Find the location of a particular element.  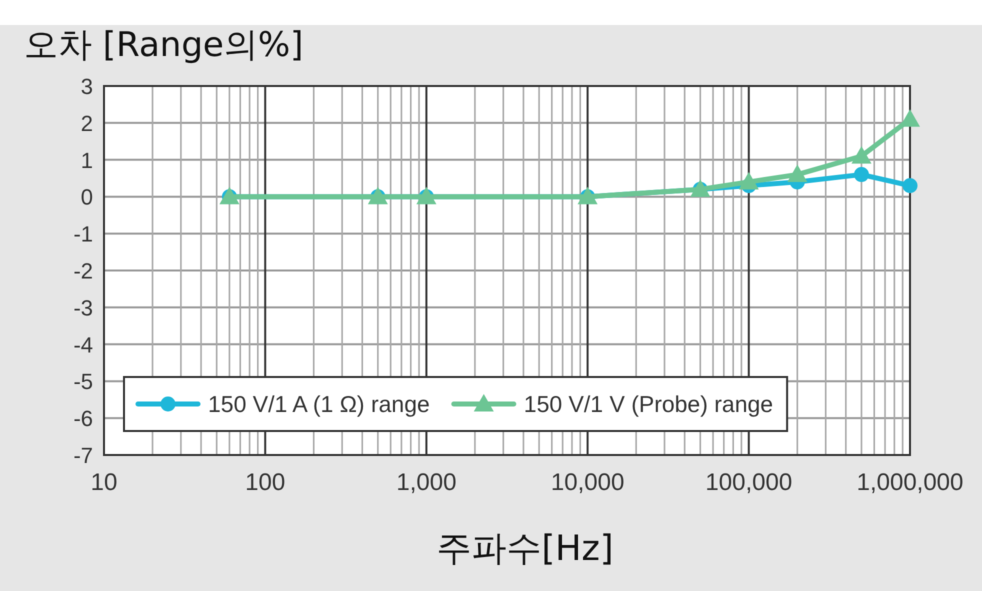

legend-label: 150 V/1 V (Probe) range is located at coordinates (649, 404).